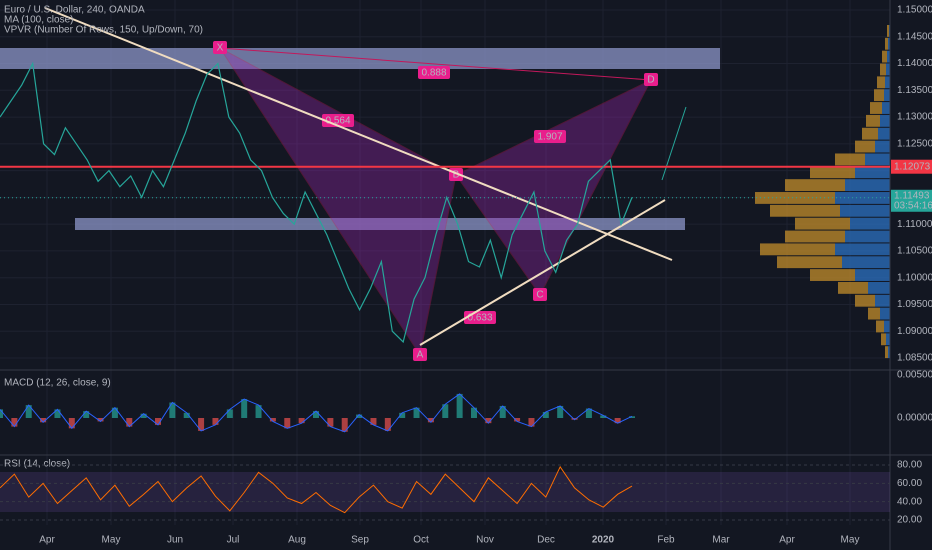  I want to click on rsi-band, so click(445, 492).